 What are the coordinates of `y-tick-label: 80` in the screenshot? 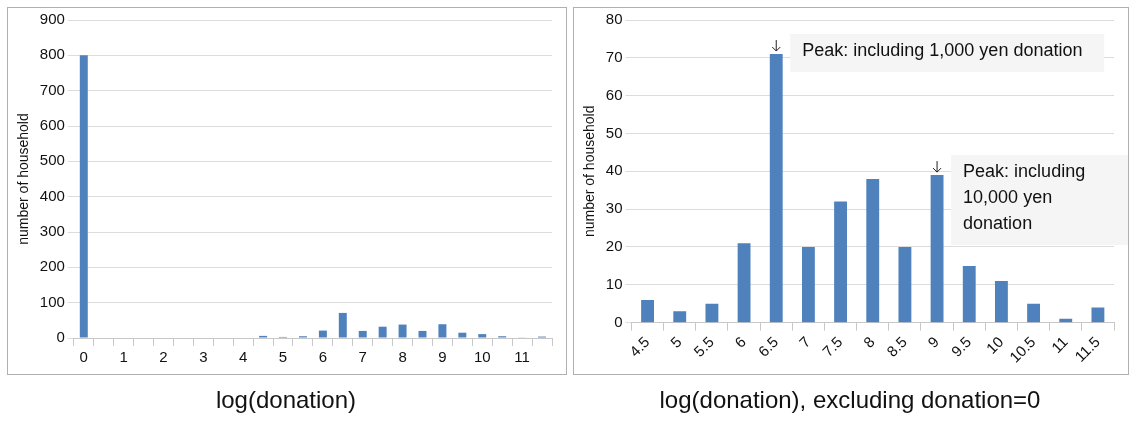 It's located at (614, 19).